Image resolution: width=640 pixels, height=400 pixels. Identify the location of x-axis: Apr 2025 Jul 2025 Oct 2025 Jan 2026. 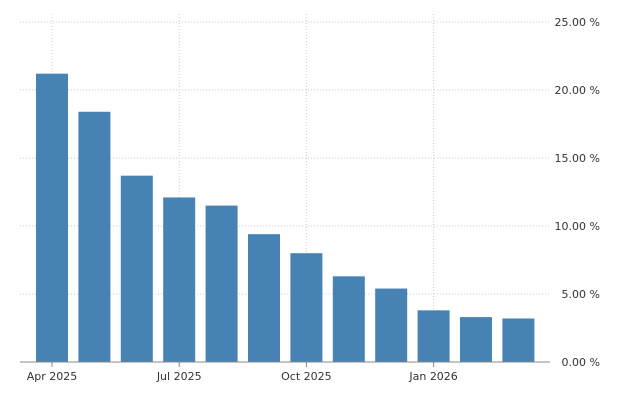
(285, 372).